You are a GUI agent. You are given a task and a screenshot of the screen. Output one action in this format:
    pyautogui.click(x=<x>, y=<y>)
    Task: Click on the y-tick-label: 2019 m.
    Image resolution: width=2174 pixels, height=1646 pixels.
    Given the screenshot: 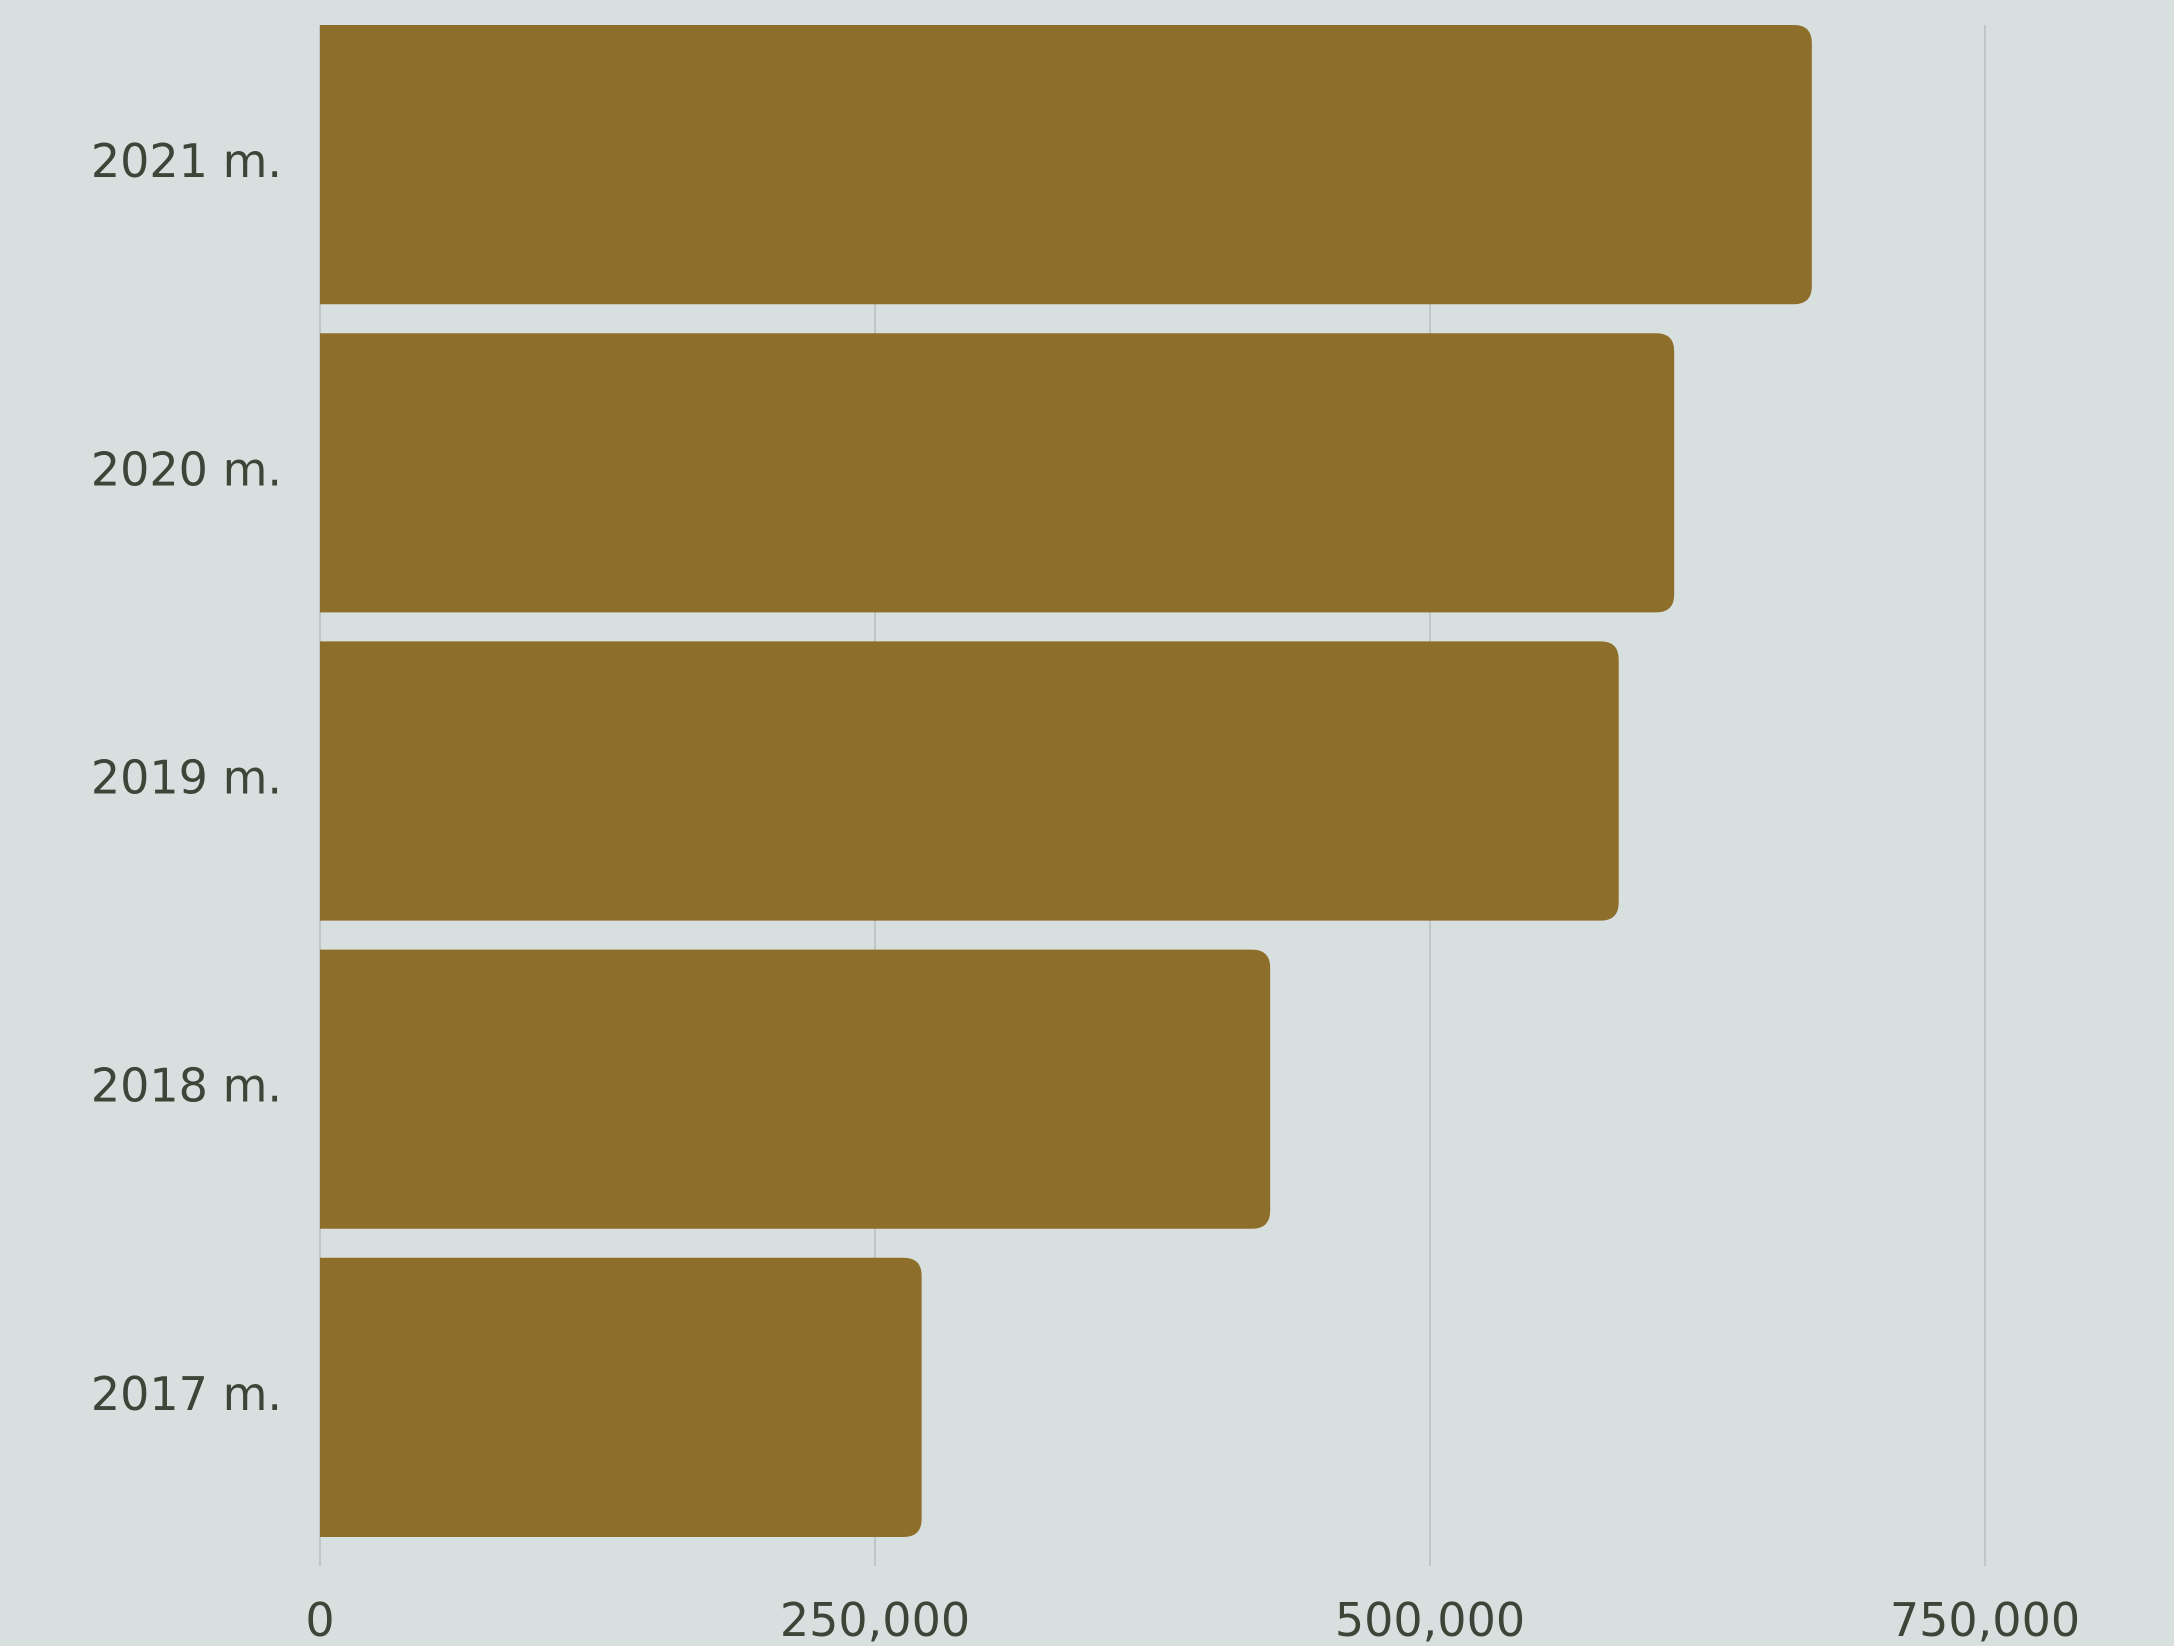 What is the action you would take?
    pyautogui.click(x=186, y=778)
    